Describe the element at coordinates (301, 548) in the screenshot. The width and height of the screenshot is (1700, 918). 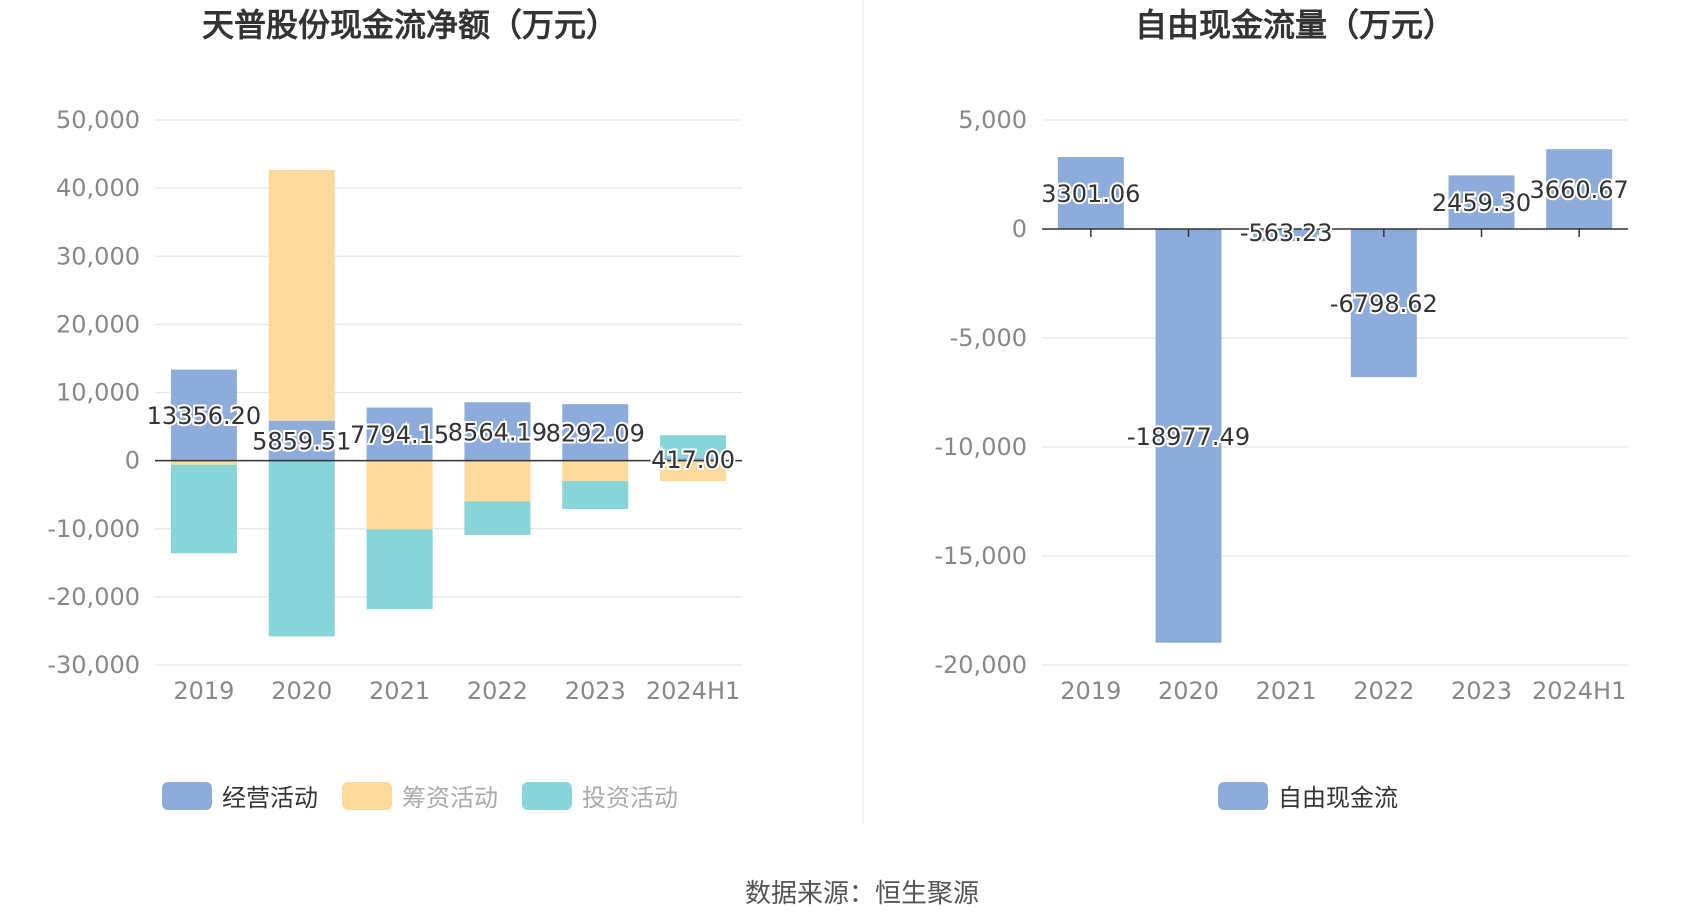
I see `bar-投资活动-2020` at that location.